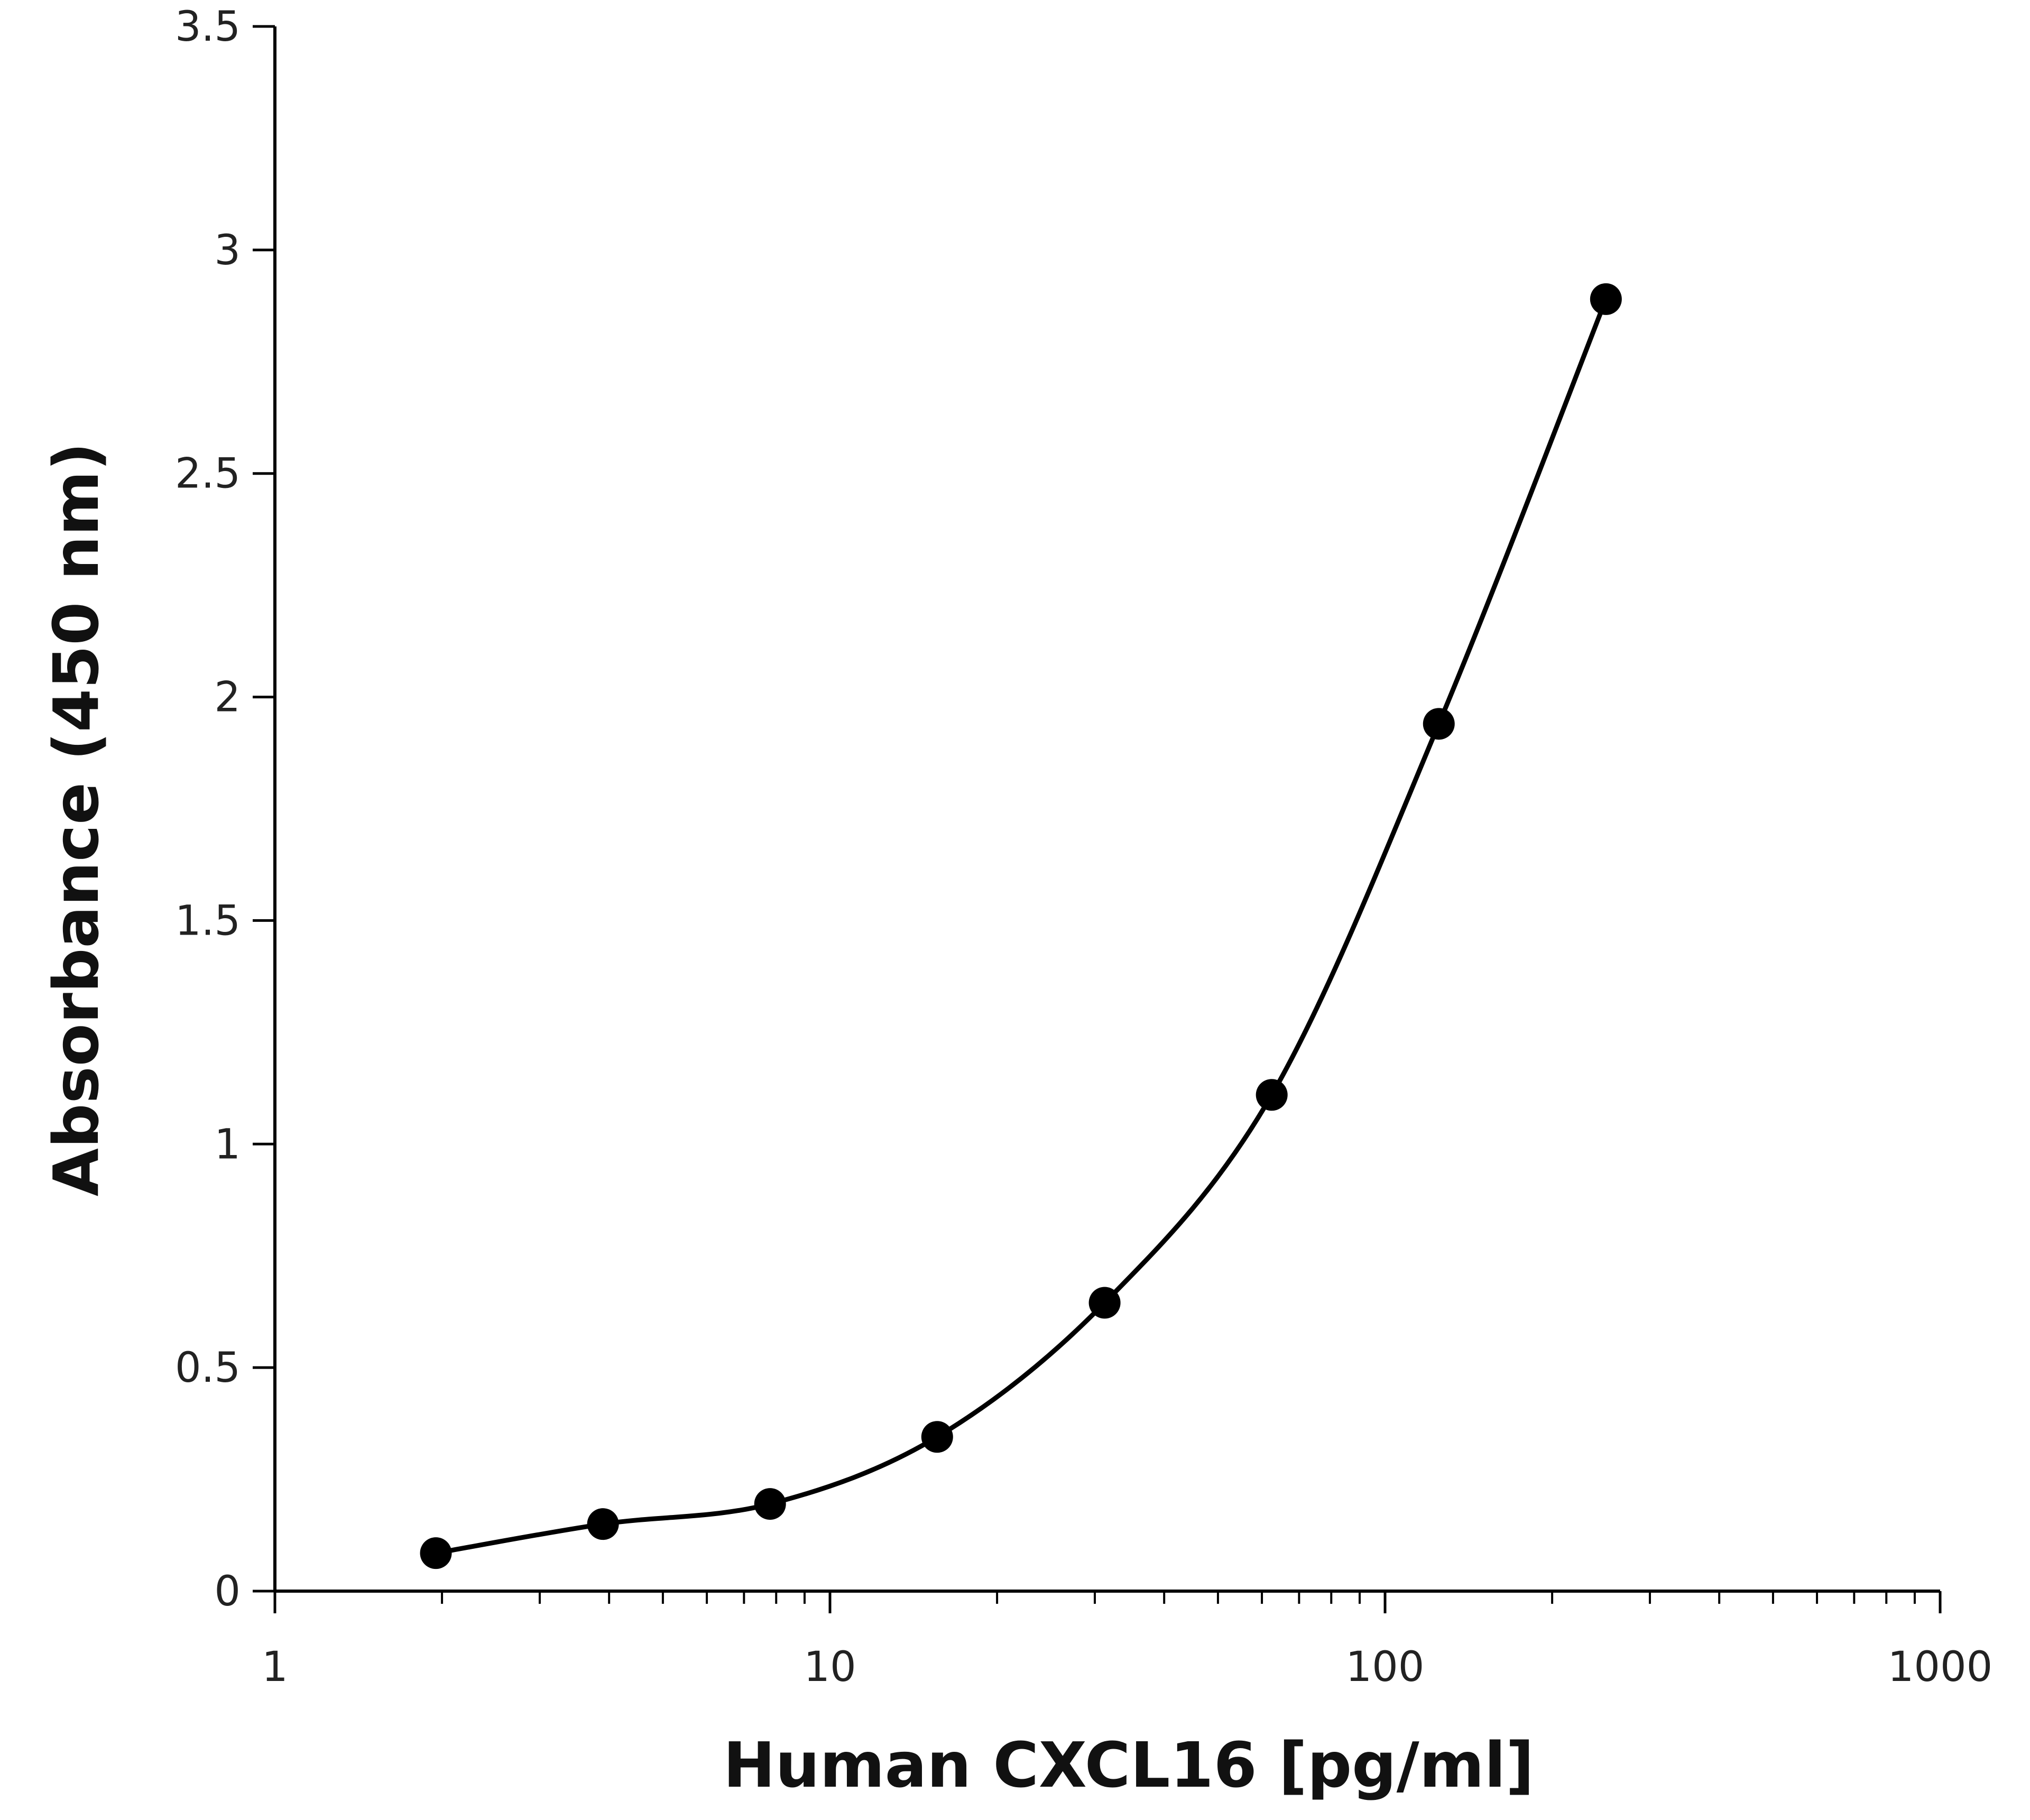  I want to click on y-tick-label: 1.5, so click(208, 921).